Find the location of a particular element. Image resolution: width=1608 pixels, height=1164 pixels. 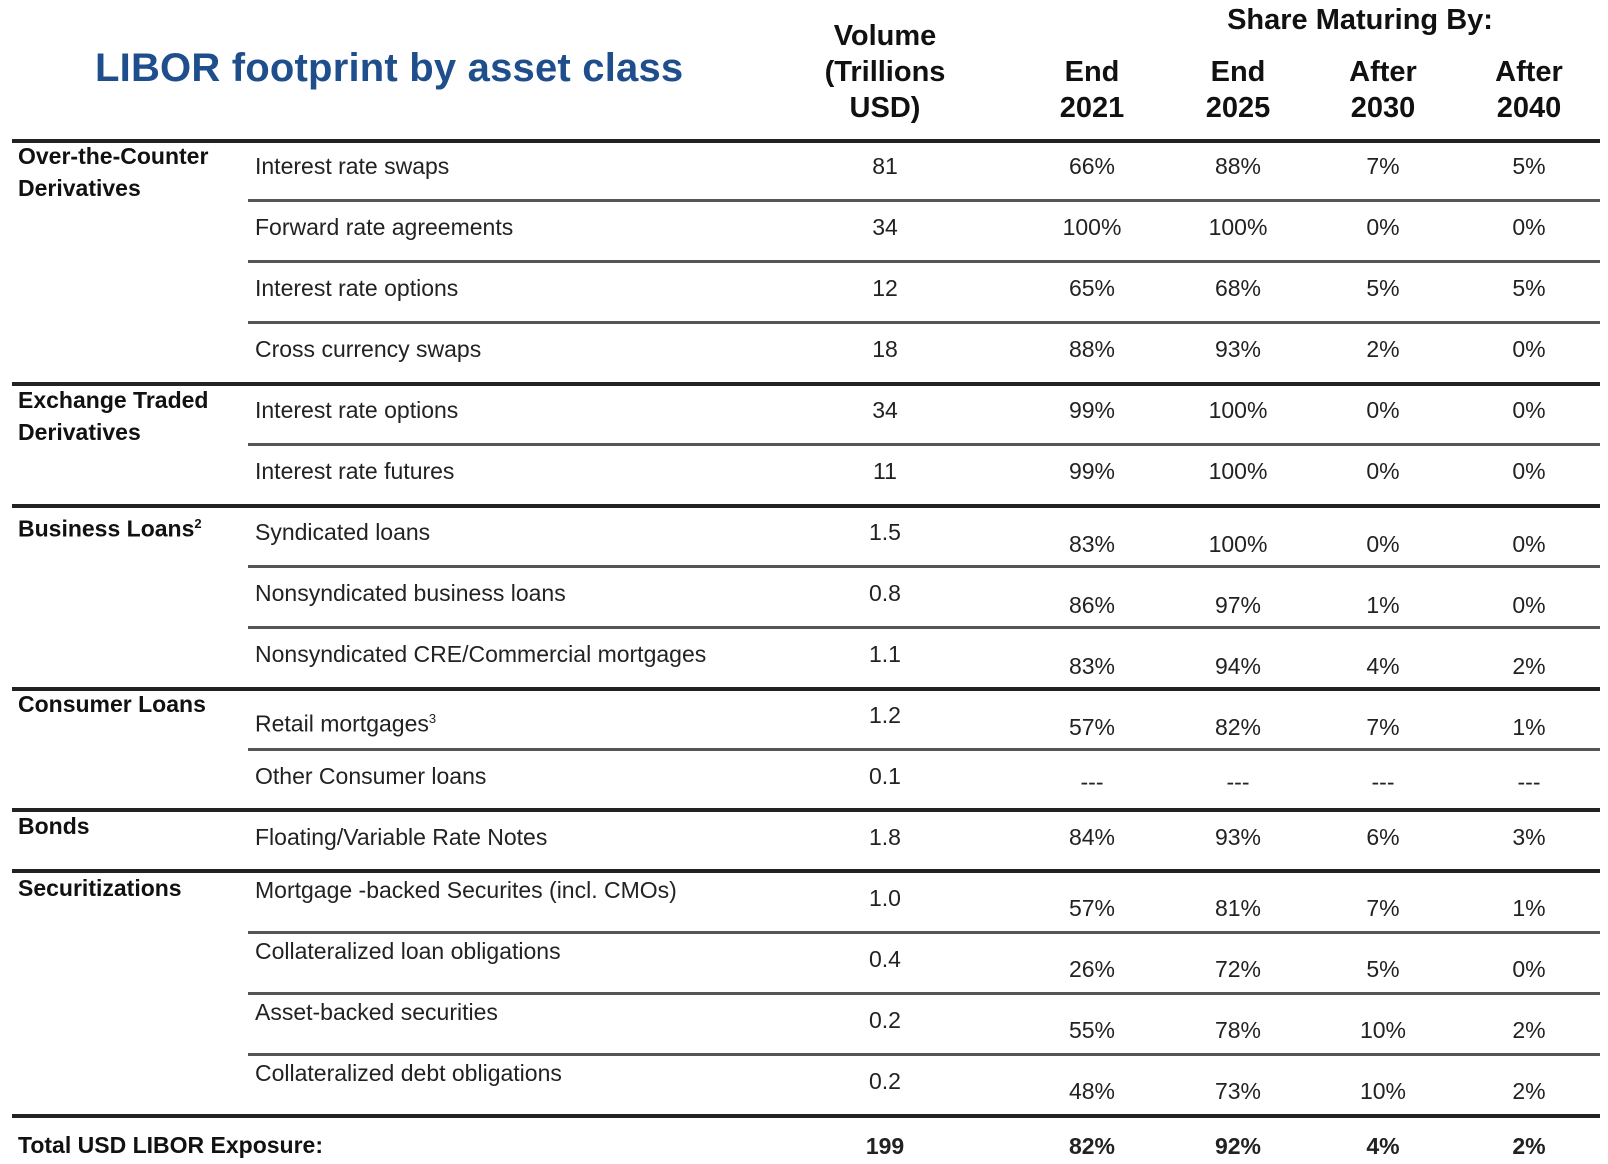

row-volume: 0.2 is located at coordinates (885, 1020).